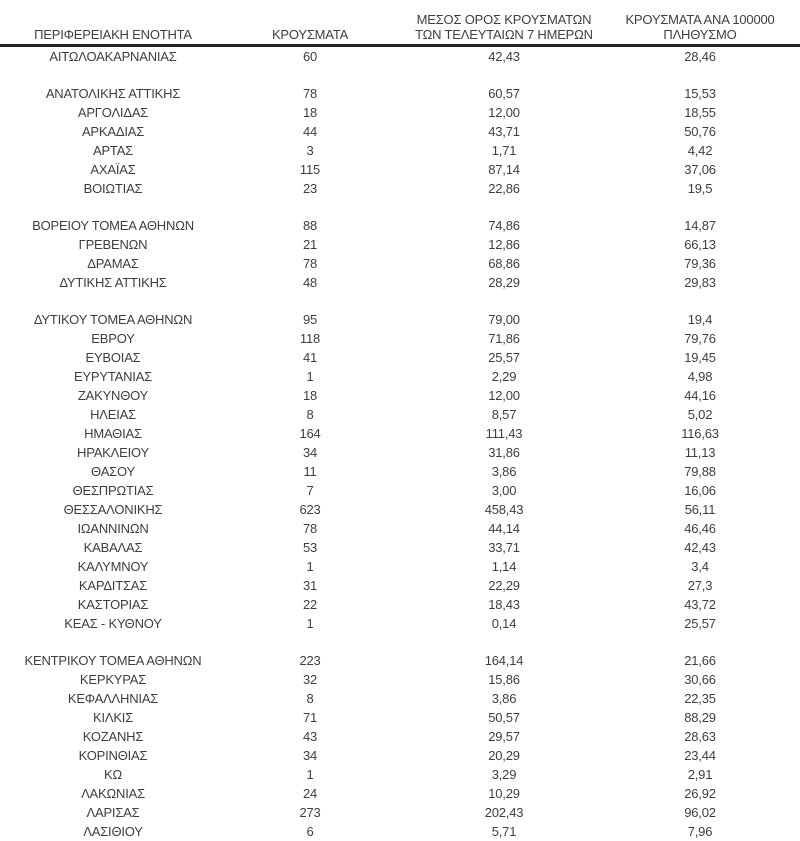 The width and height of the screenshot is (800, 841). I want to click on cell-per100k: 19,45, so click(700, 357).